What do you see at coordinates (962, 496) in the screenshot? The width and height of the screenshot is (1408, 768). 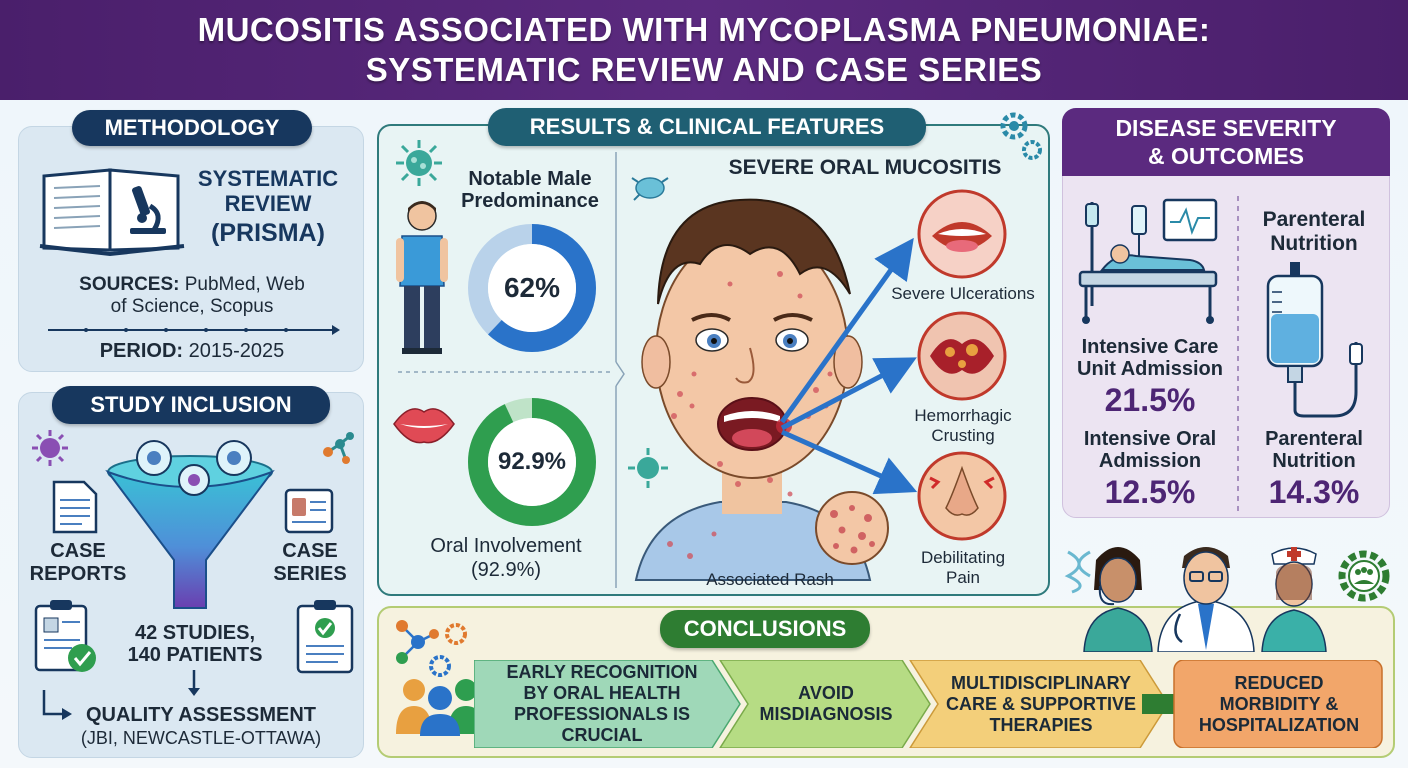 I see `pain-nose-icon` at bounding box center [962, 496].